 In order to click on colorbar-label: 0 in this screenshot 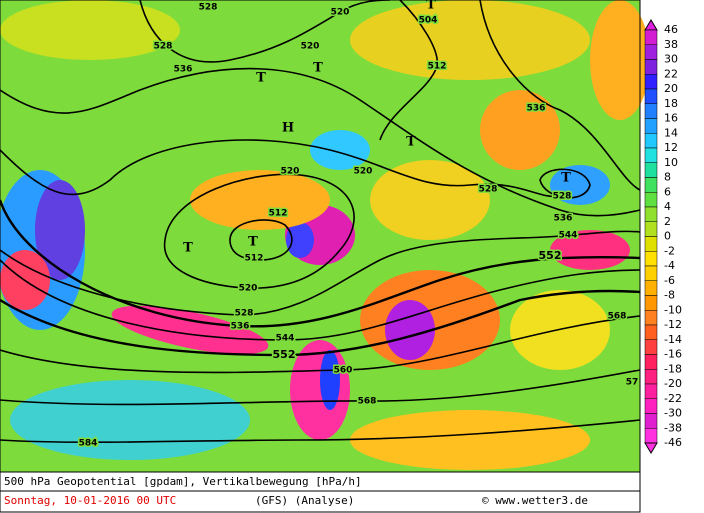, I will do `click(667, 236)`.